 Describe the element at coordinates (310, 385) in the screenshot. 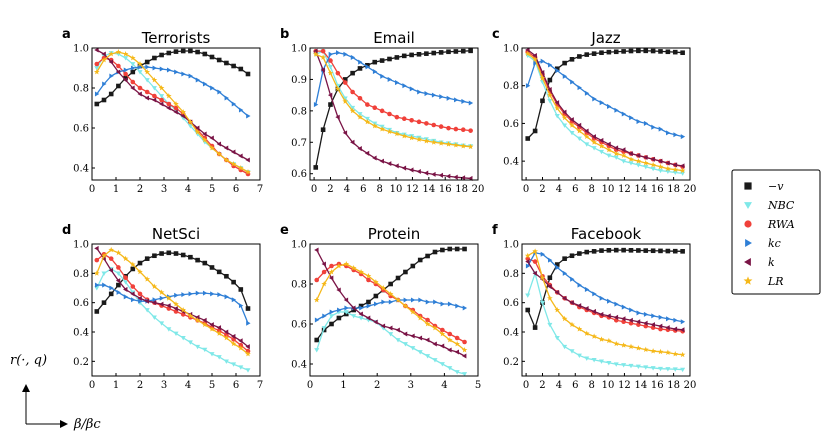

I see `x-tick-label: 0` at that location.